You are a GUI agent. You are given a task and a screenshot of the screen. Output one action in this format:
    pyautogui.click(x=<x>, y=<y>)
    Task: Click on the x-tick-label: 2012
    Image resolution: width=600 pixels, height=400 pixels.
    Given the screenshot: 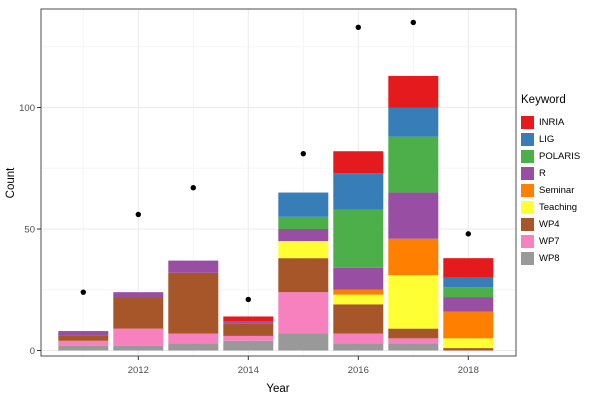 What is the action you would take?
    pyautogui.click(x=138, y=370)
    